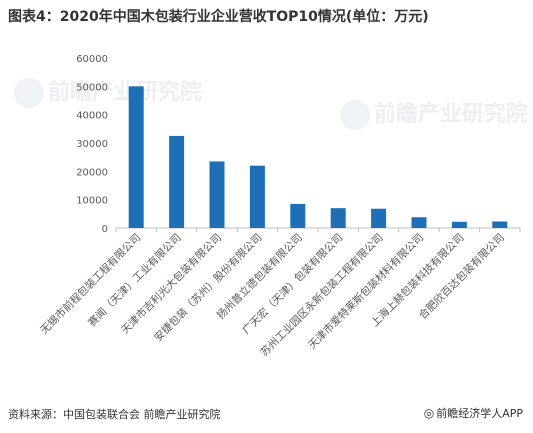 The image size is (533, 433). I want to click on watermark-left: 前瞻产业研究院, so click(108, 91).